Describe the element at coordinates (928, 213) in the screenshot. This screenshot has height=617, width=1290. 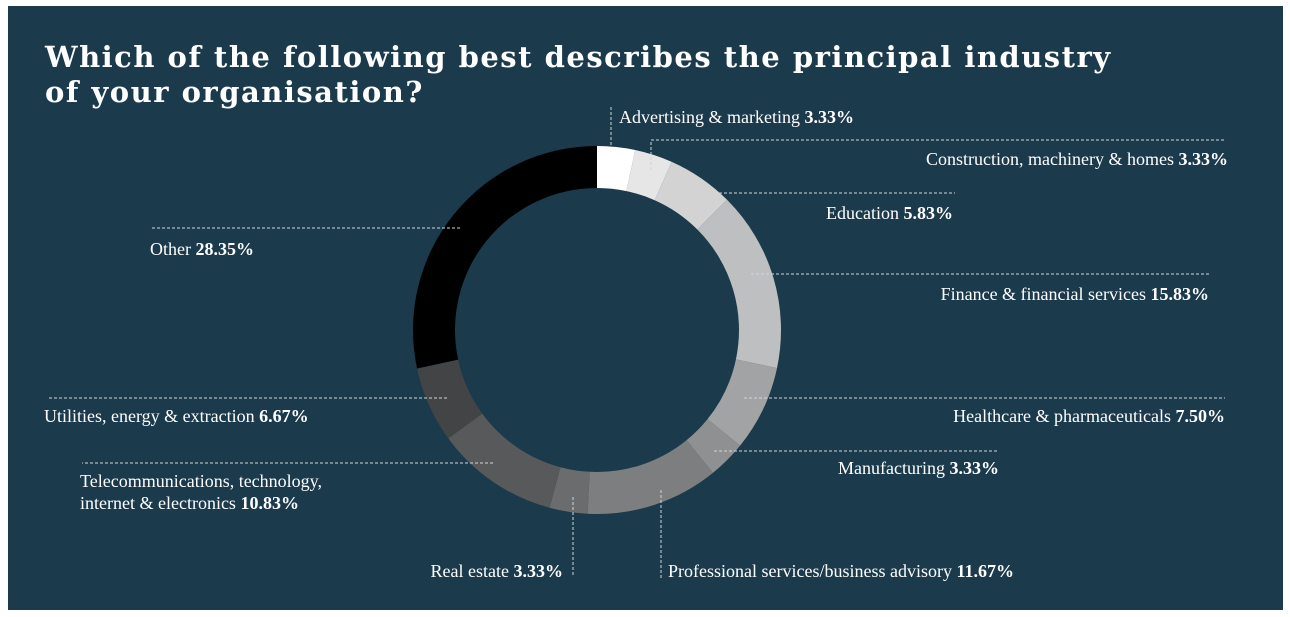
I see `slice-percent: 5.83%` at that location.